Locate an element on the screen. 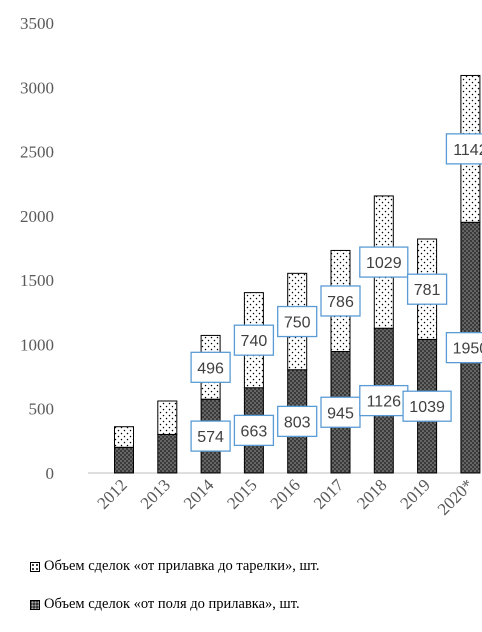  x-tick-label: 2014 is located at coordinates (199, 494).